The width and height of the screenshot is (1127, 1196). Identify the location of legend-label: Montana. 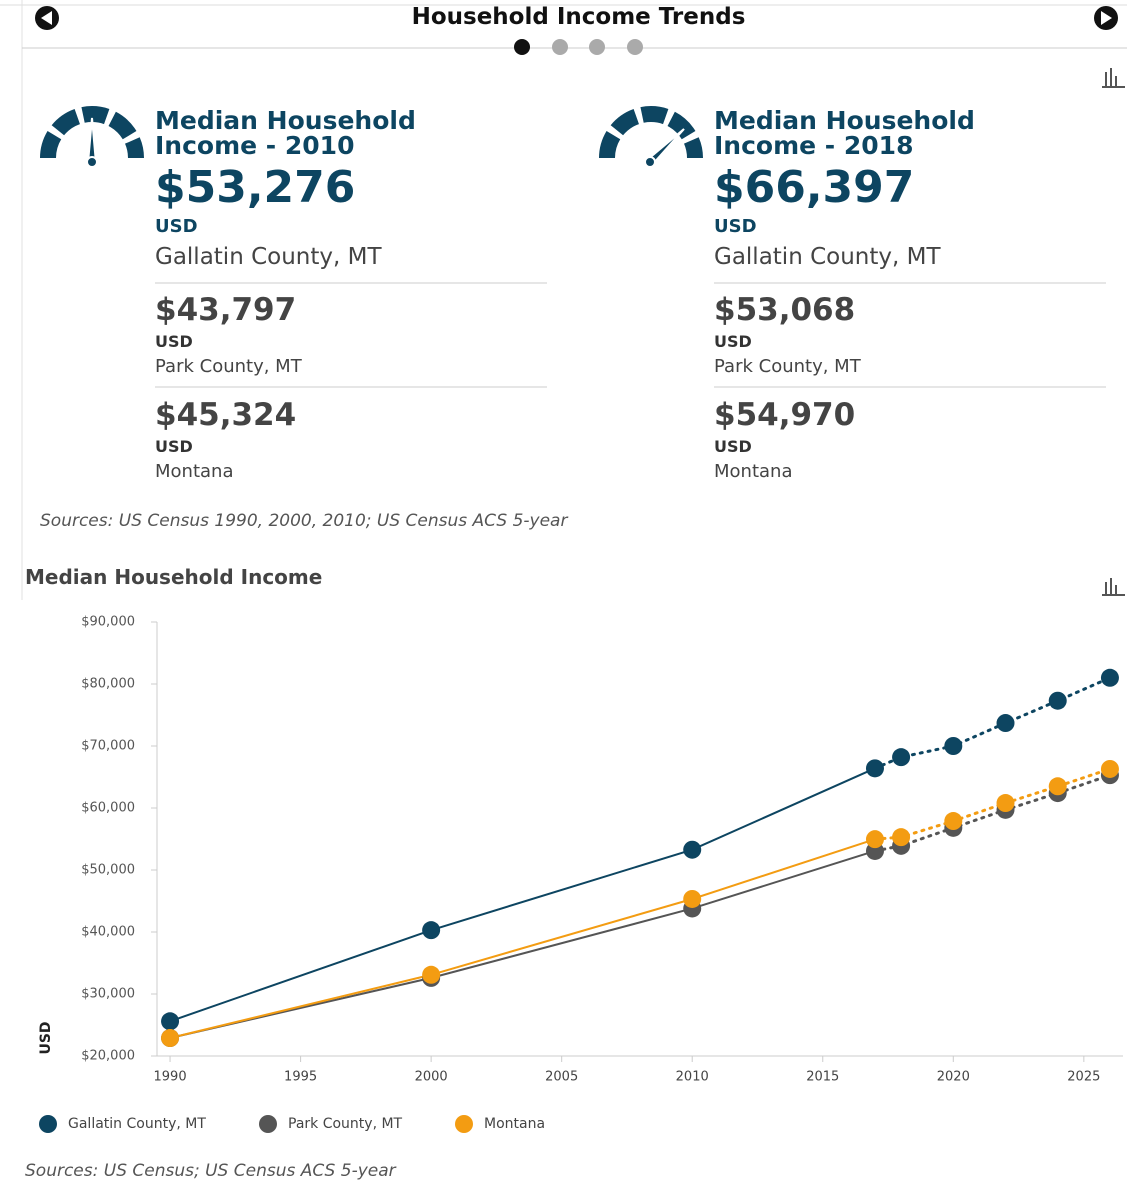
(514, 1124).